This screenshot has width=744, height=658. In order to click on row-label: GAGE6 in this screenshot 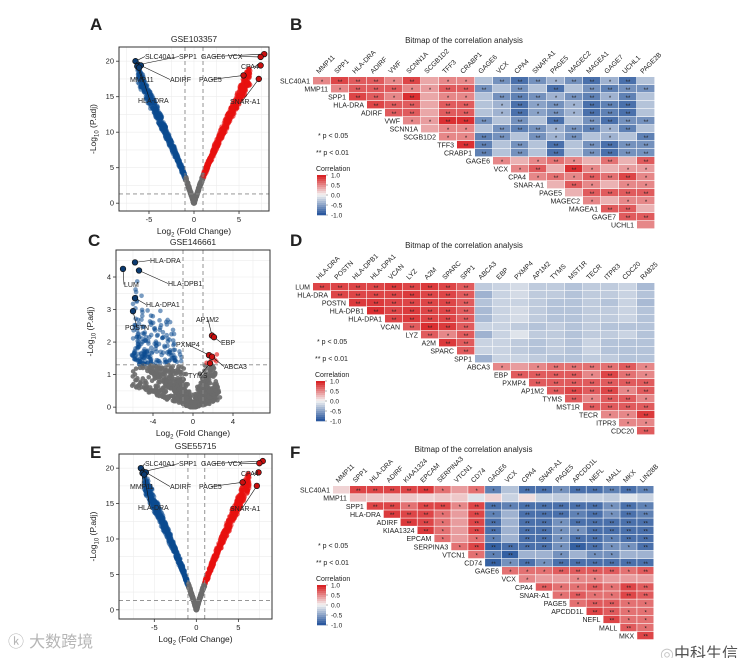, I will do `click(478, 162)`.